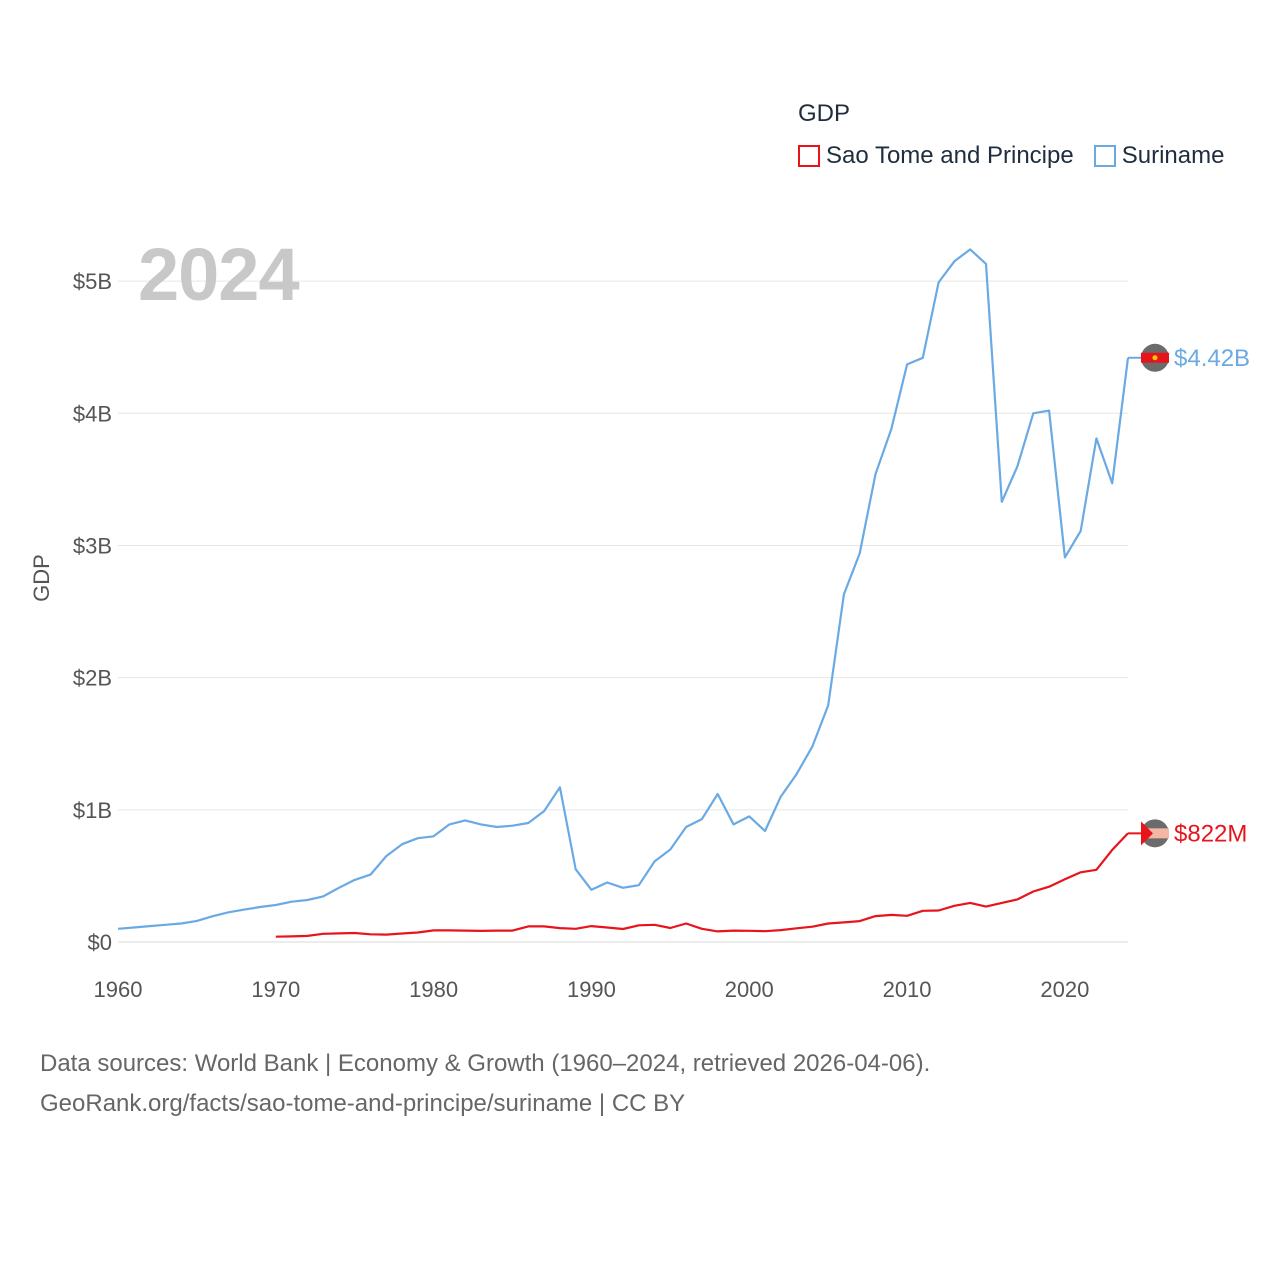  I want to click on legend-item-sao-tome: Sao Tome and Principe, so click(936, 156).